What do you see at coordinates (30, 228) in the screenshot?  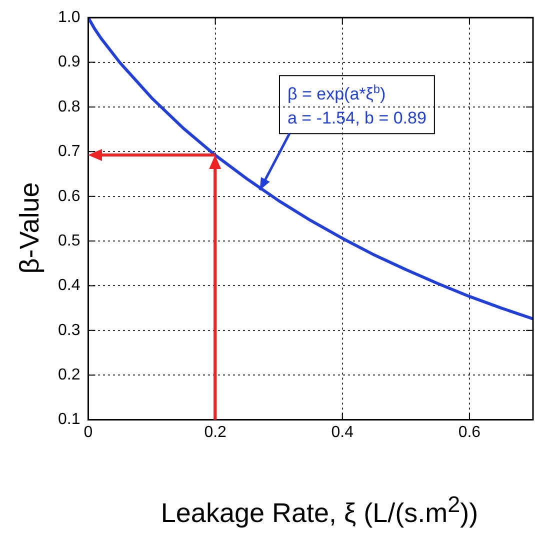 I see `y-axis-title: β-Value` at bounding box center [30, 228].